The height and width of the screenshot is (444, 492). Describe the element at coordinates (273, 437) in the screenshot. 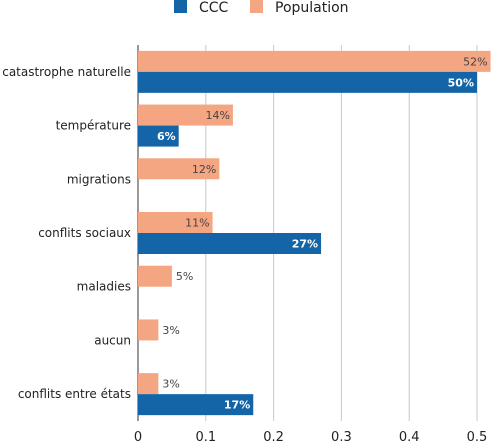

I see `x-tick-label: 0.2` at that location.